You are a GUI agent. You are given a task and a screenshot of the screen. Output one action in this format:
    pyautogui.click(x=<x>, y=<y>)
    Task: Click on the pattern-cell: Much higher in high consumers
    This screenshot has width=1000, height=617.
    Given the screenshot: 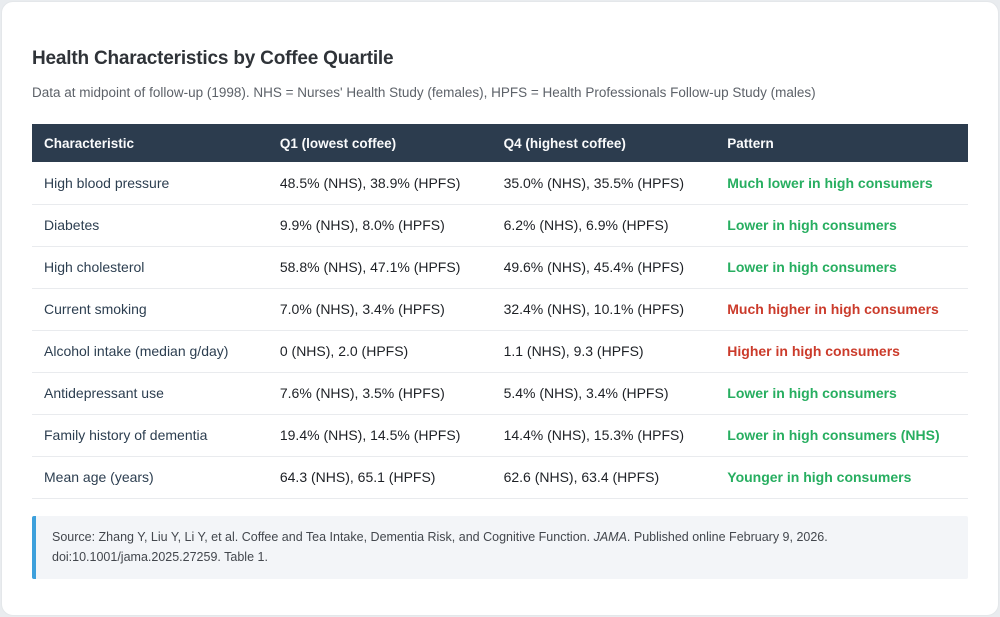 What is the action you would take?
    pyautogui.click(x=841, y=309)
    